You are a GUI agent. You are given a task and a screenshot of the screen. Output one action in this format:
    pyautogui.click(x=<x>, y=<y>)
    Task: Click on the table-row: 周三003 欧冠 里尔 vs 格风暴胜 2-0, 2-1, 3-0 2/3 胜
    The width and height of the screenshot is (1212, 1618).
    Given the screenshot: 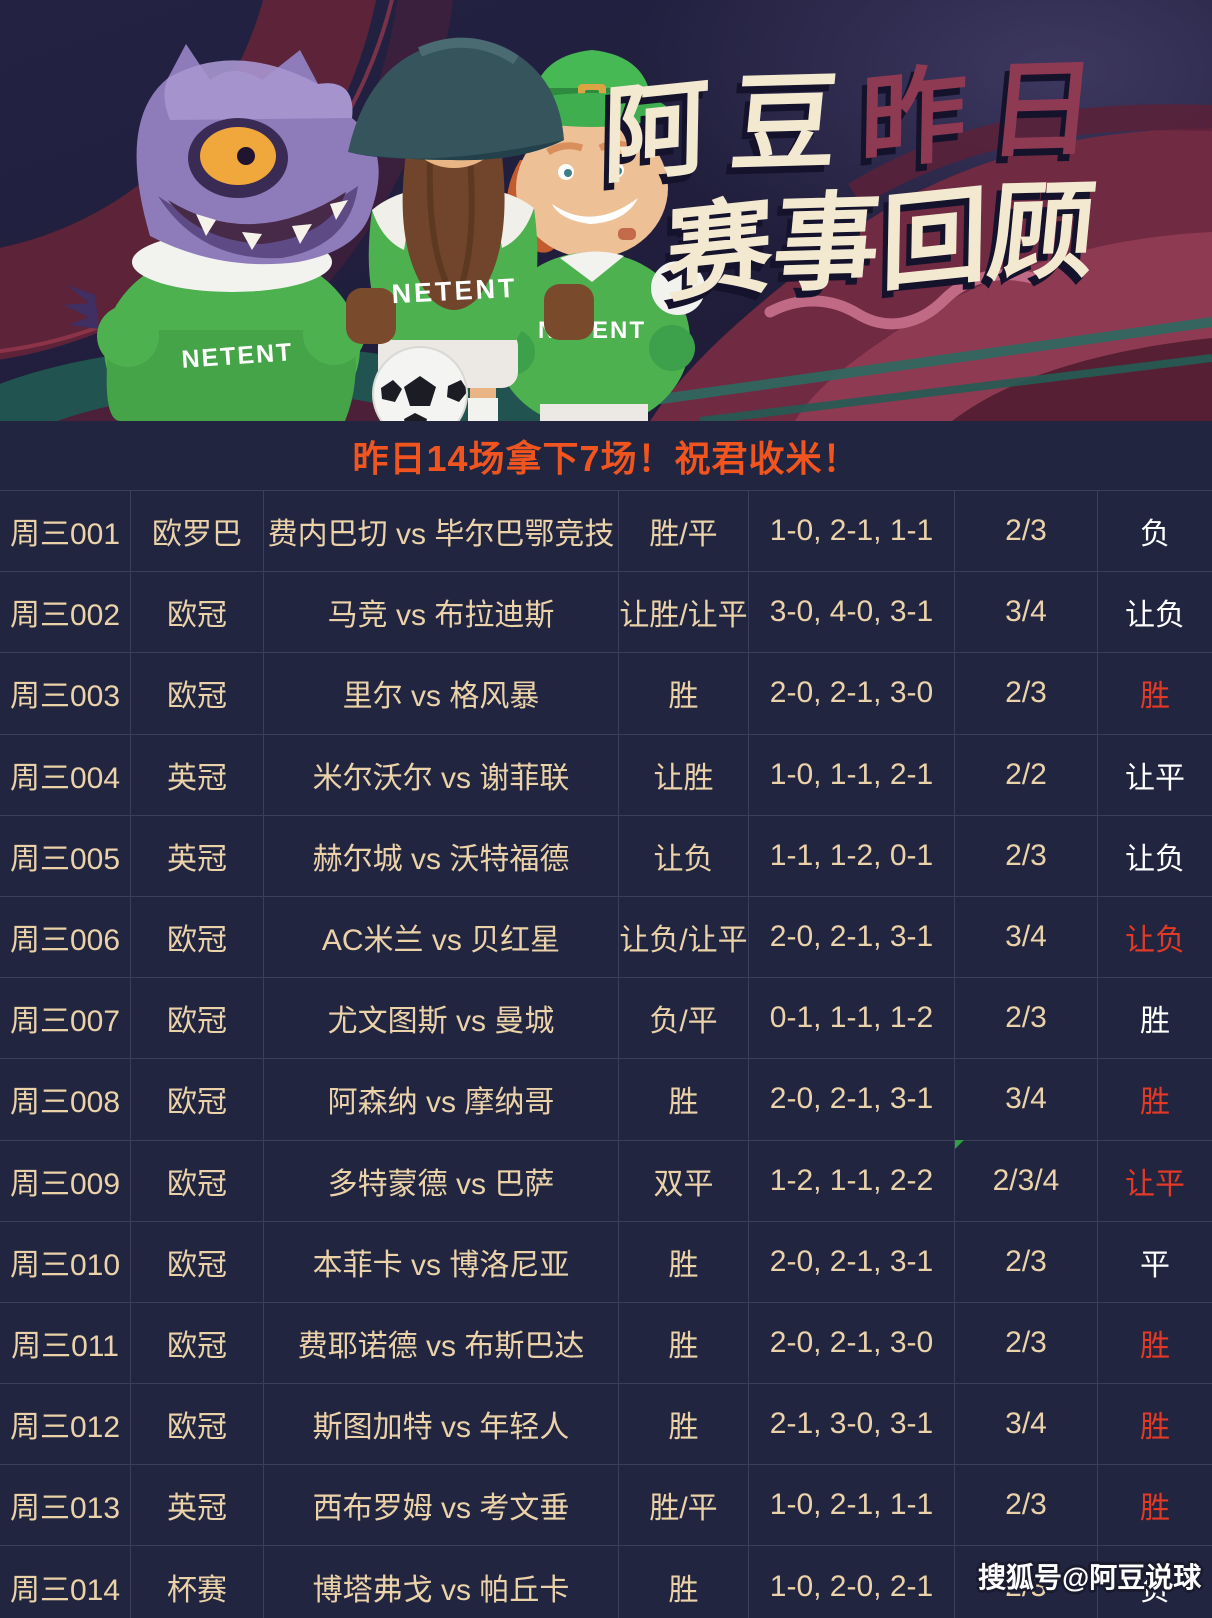 What is the action you would take?
    pyautogui.click(x=606, y=694)
    